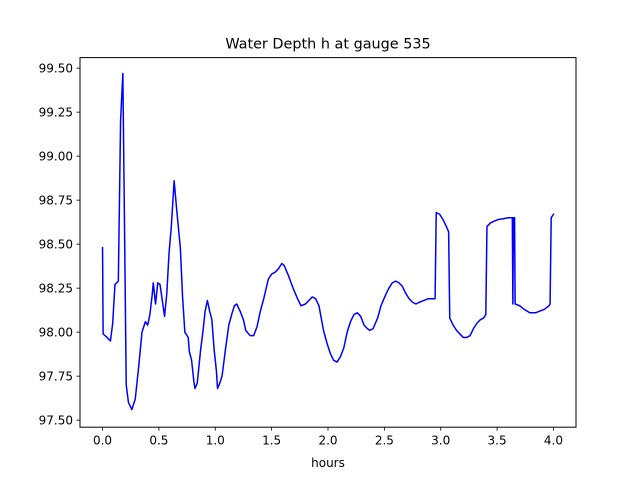 This screenshot has width=640, height=480. I want to click on y-tick-label: 99.00, so click(56, 156).